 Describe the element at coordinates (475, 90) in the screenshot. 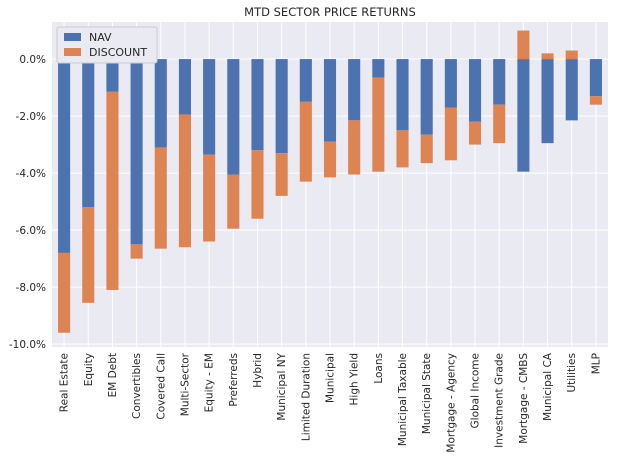

I see `bar-nav-global-income` at that location.